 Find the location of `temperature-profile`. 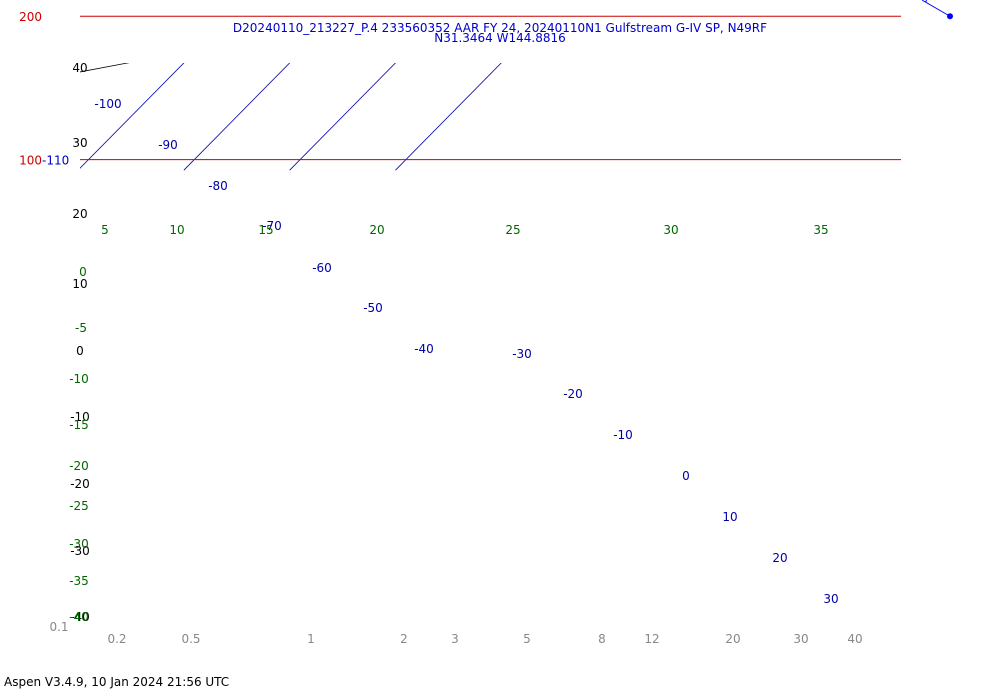

temperature-profile is located at coordinates (162, 8).